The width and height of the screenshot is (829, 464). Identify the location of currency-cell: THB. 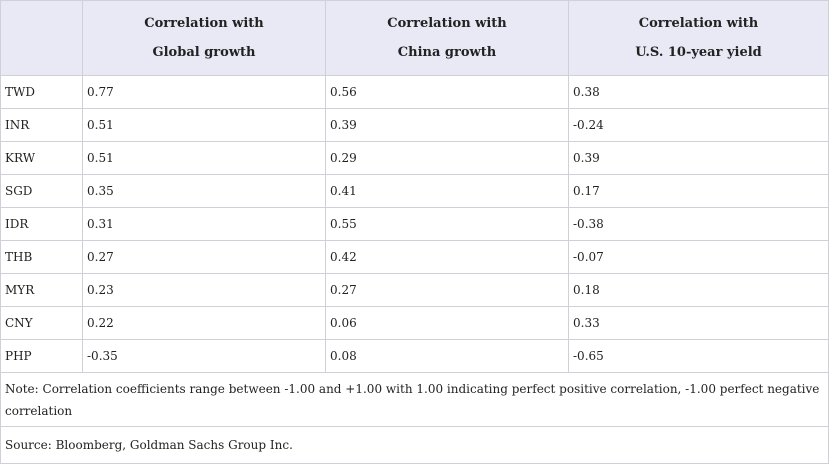
(41, 257).